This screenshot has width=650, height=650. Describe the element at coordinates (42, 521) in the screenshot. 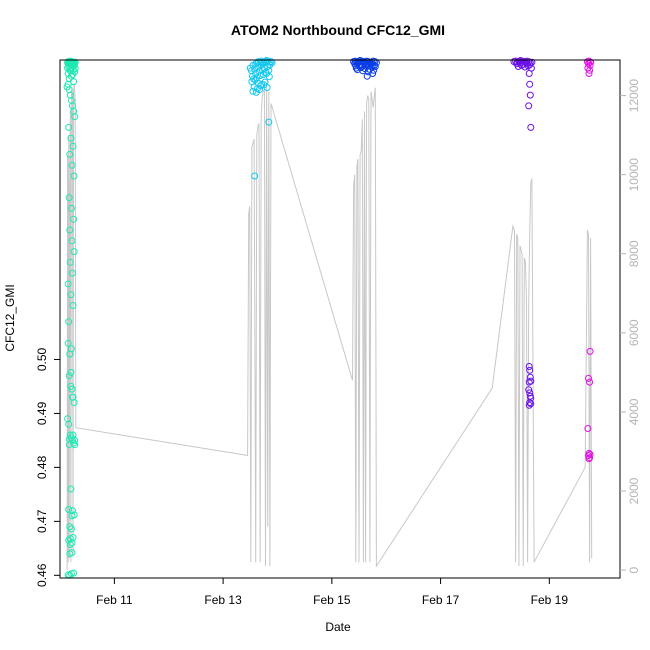

I see `y-tick-label: 0.47` at that location.